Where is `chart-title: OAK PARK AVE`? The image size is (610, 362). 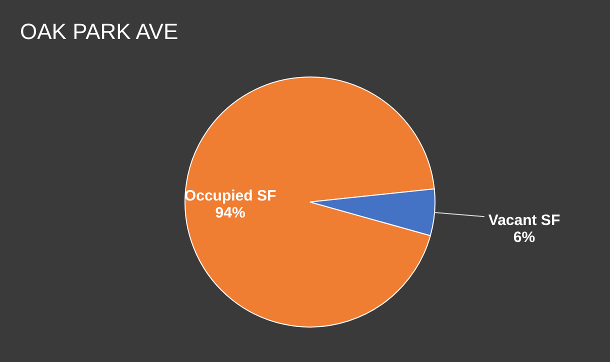 chart-title: OAK PARK AVE is located at coordinates (99, 31).